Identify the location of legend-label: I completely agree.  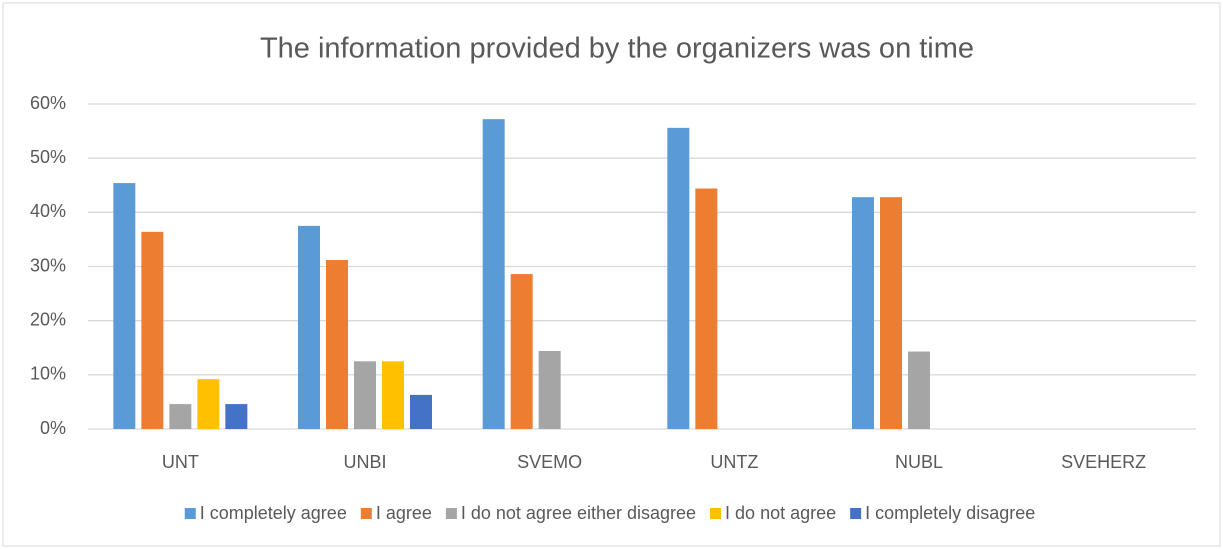
(273, 513).